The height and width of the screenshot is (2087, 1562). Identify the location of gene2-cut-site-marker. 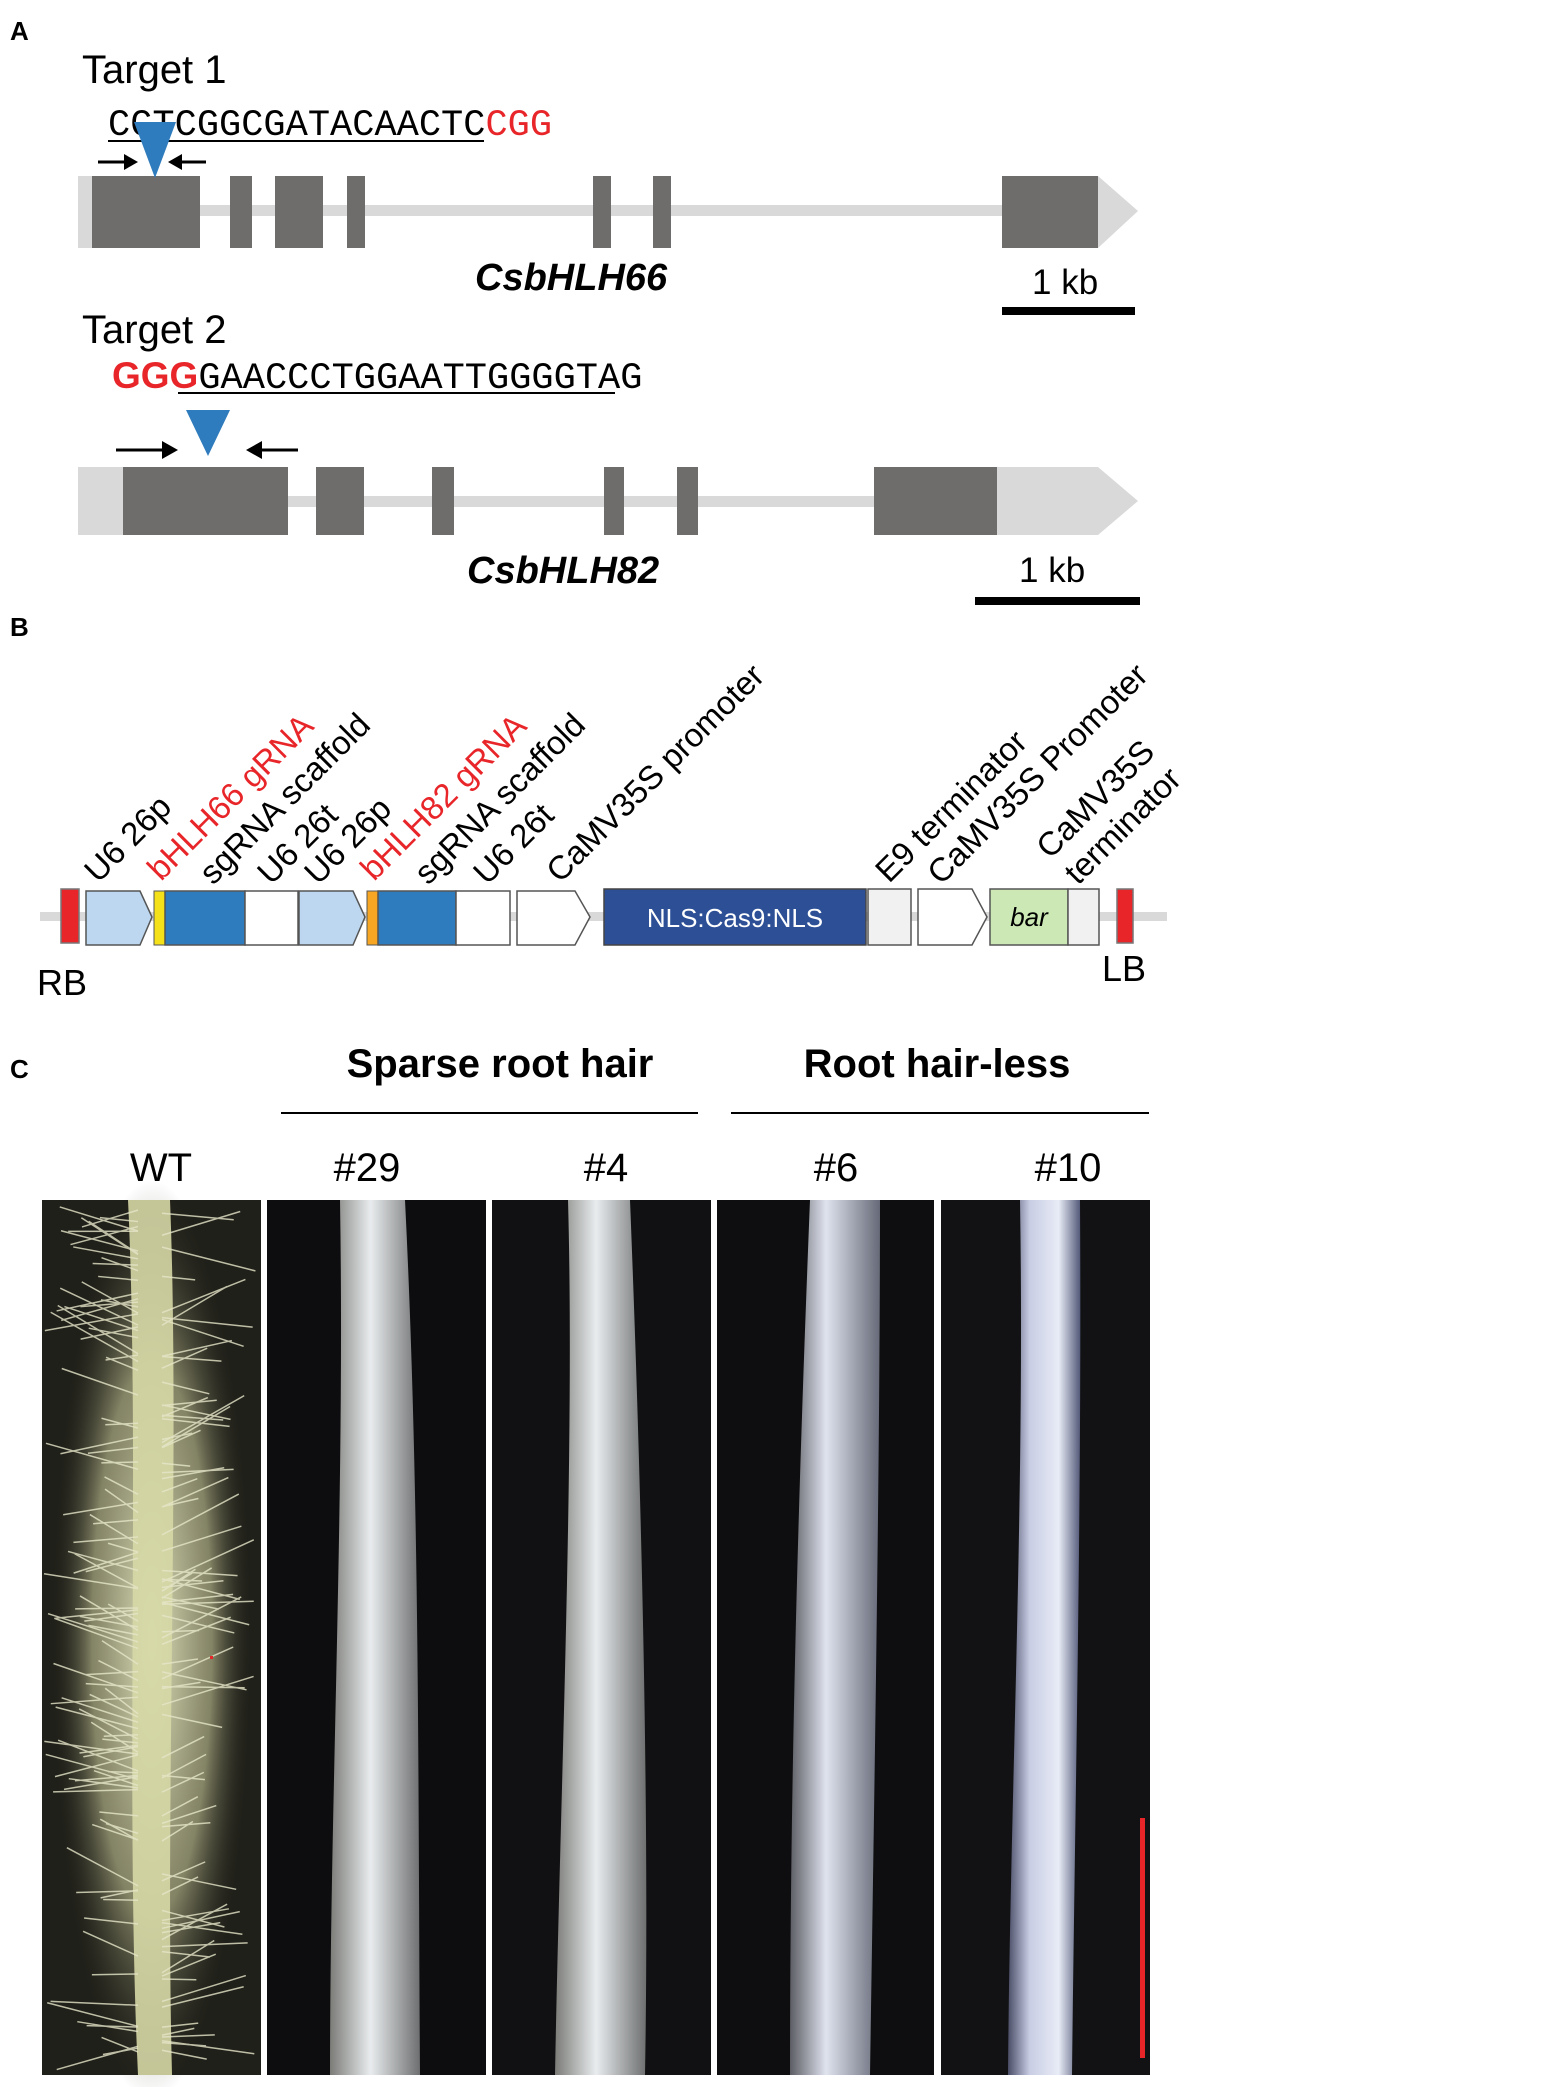
(208, 433).